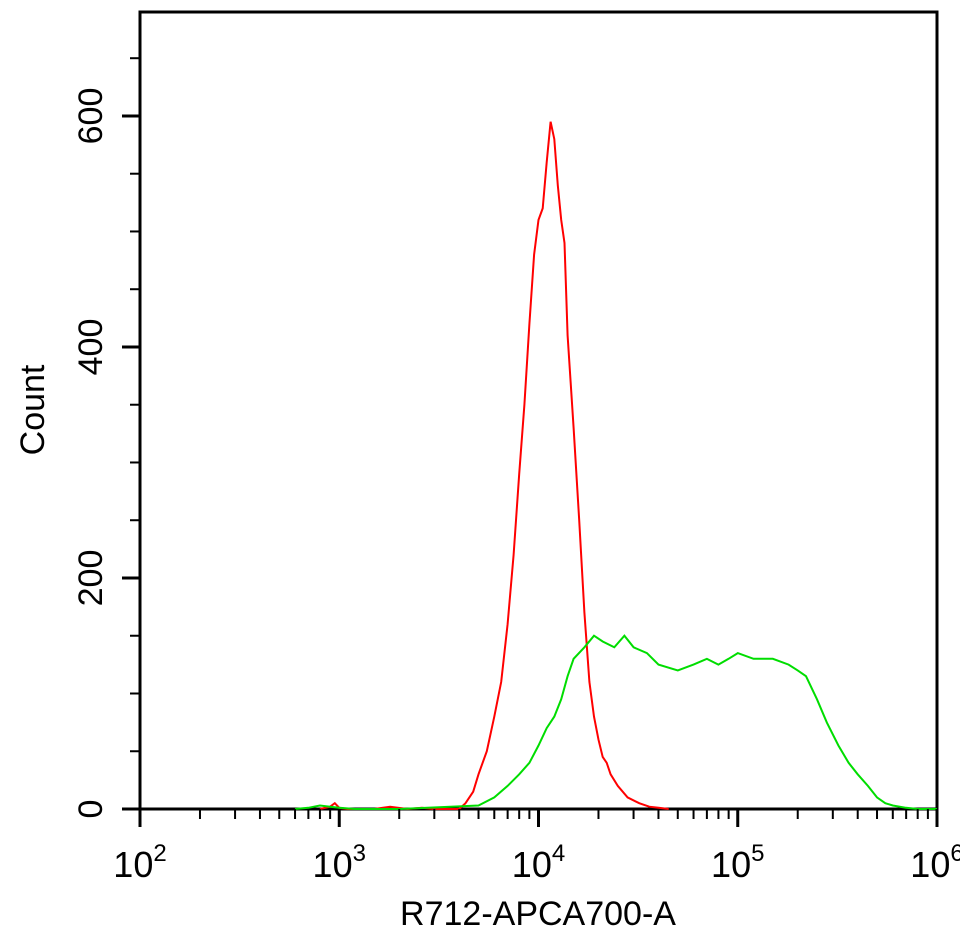 The height and width of the screenshot is (938, 960). I want to click on x-tick-label: 10⁵, so click(737, 862).